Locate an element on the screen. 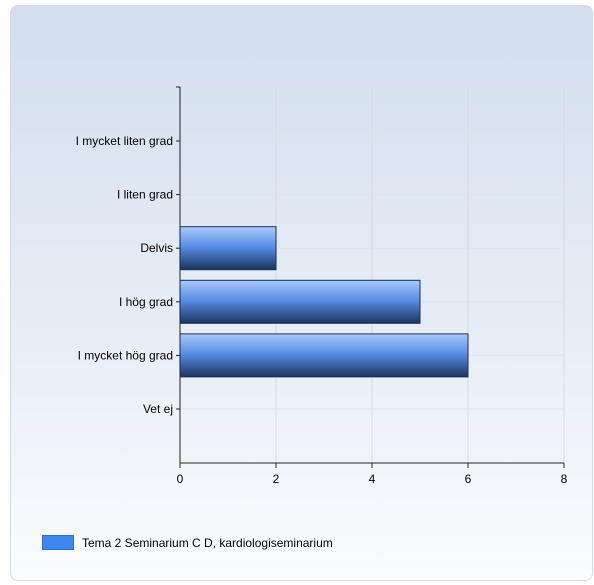  y-tick-label: Delvis is located at coordinates (156, 248).